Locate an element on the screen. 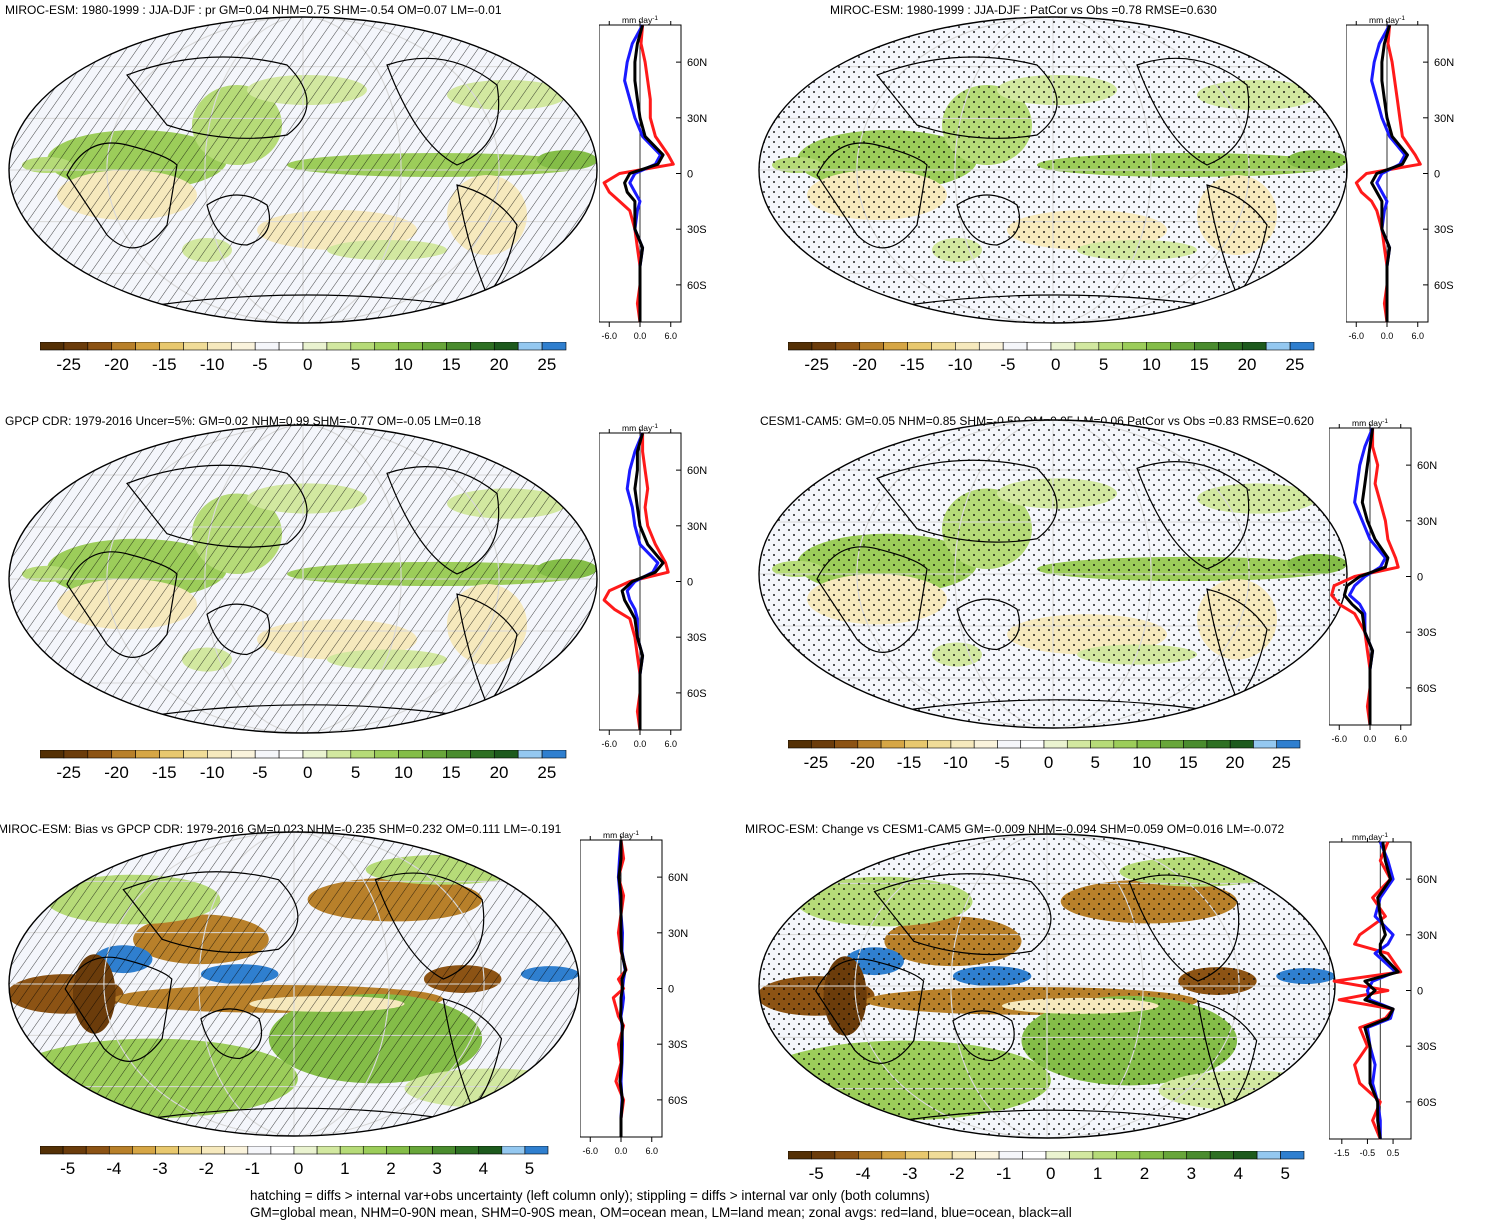 The image size is (1489, 1222). colorbar-label: -10 is located at coordinates (960, 363).